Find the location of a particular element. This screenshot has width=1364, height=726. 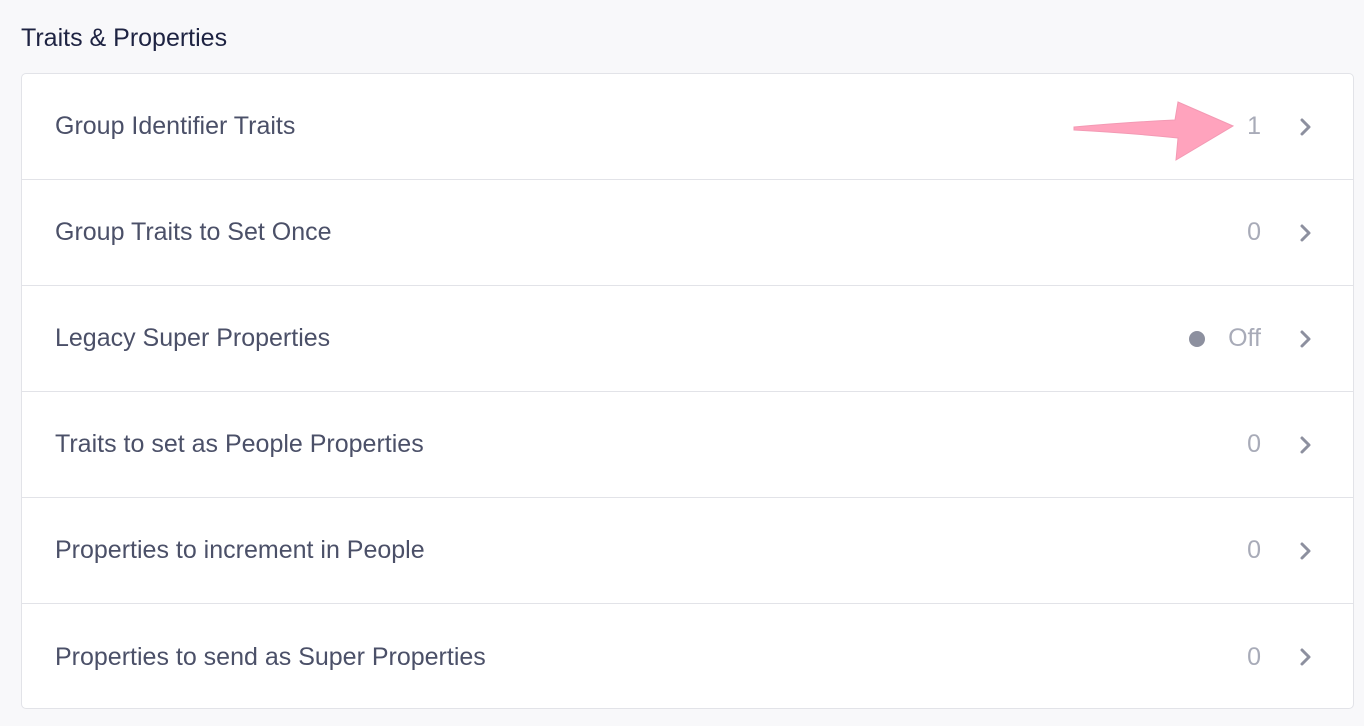

row-label: Traits to set as People Properties is located at coordinates (239, 444).